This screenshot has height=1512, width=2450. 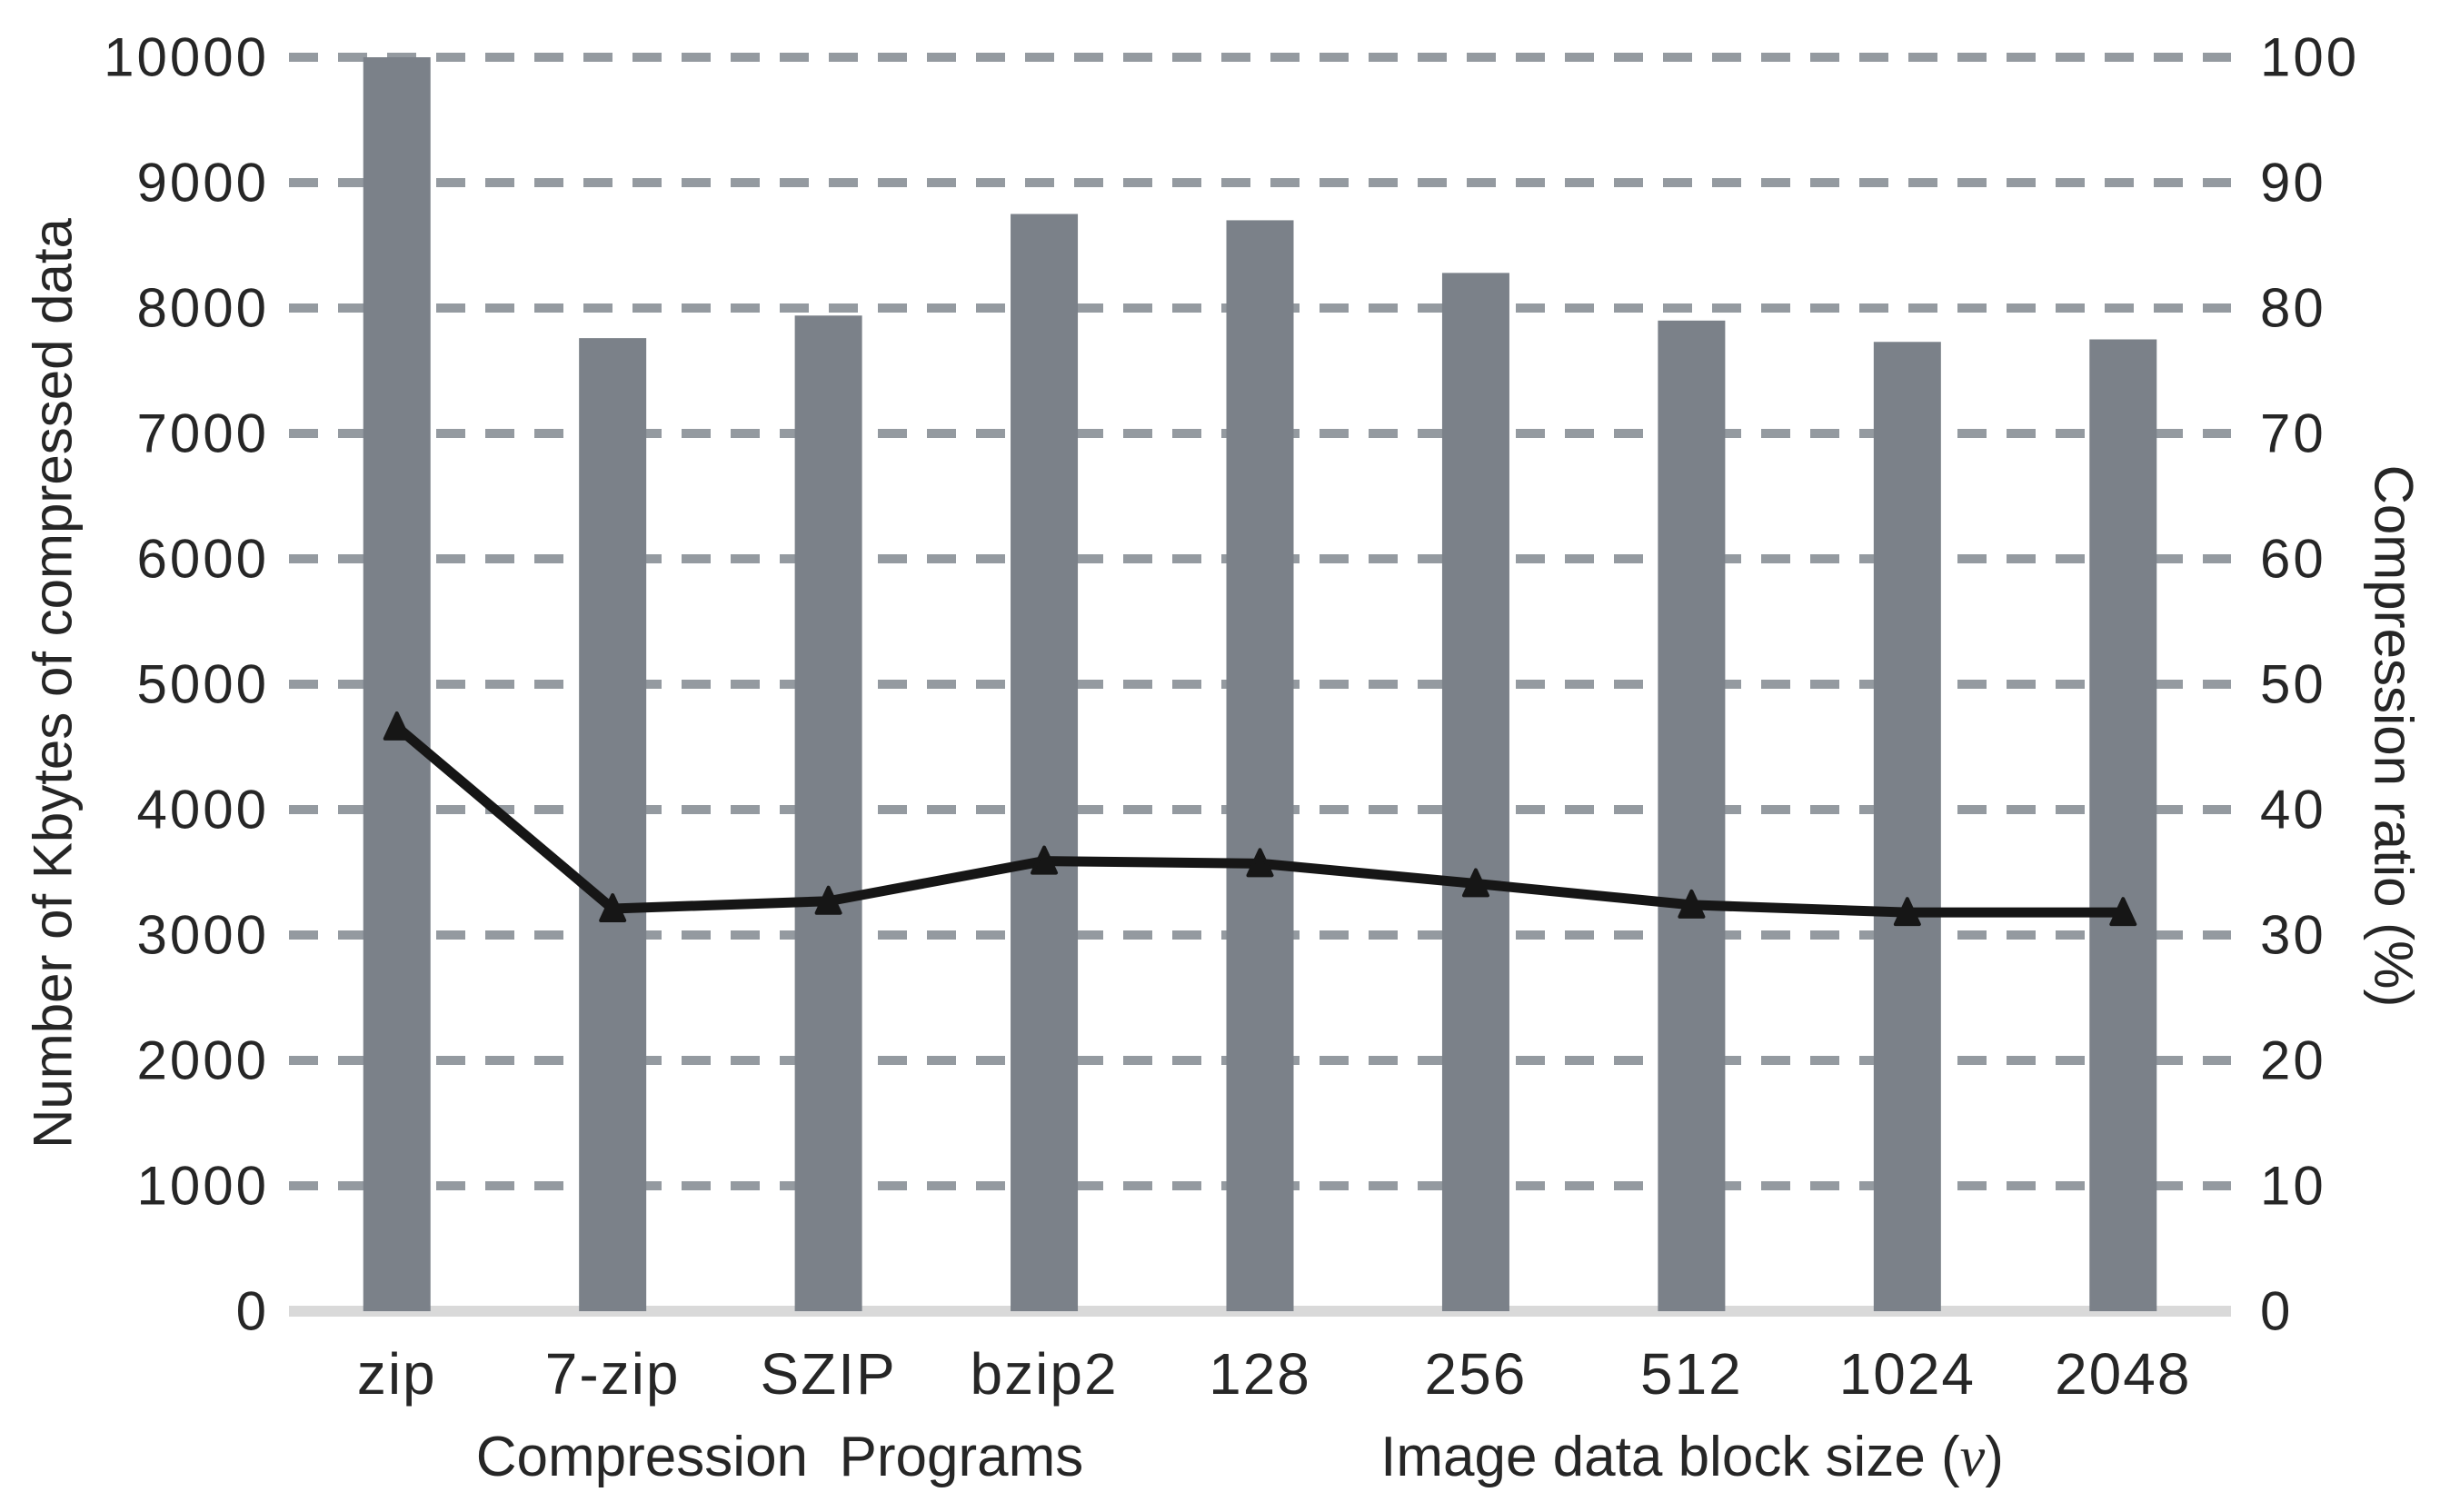 I want to click on blocksize-label-suffix: ), so click(x=1995, y=1457).